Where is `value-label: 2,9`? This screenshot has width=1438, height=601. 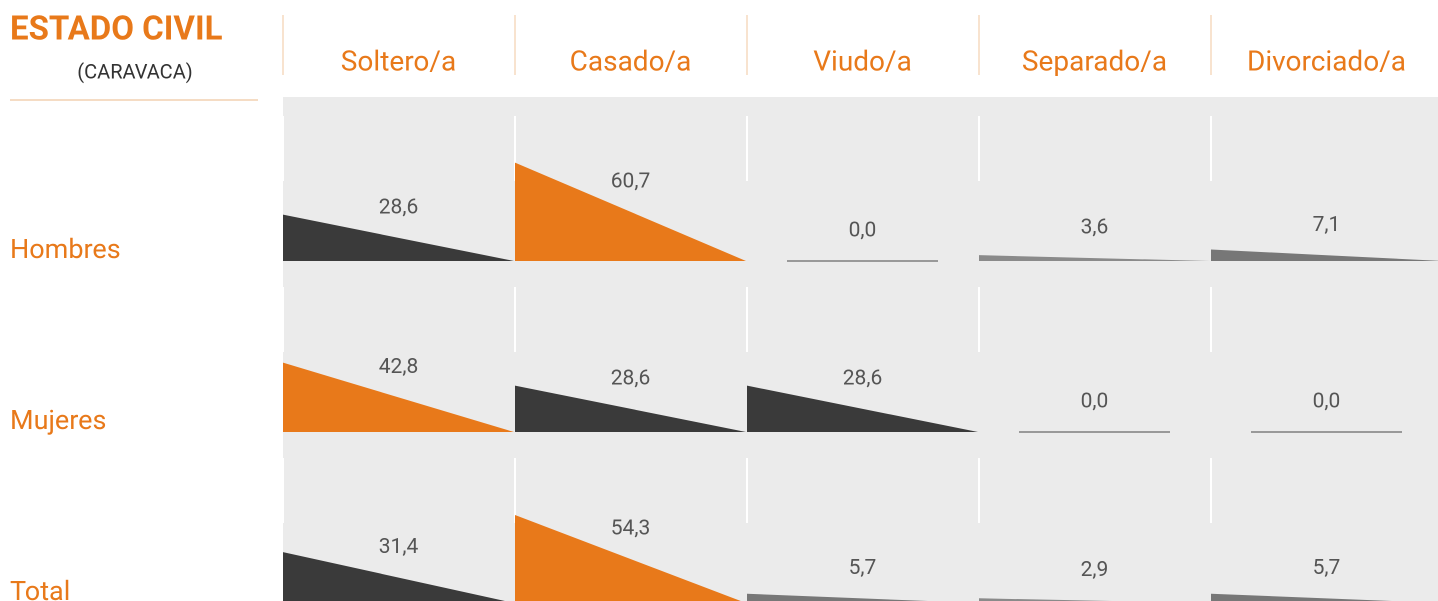 value-label: 2,9 is located at coordinates (1095, 570).